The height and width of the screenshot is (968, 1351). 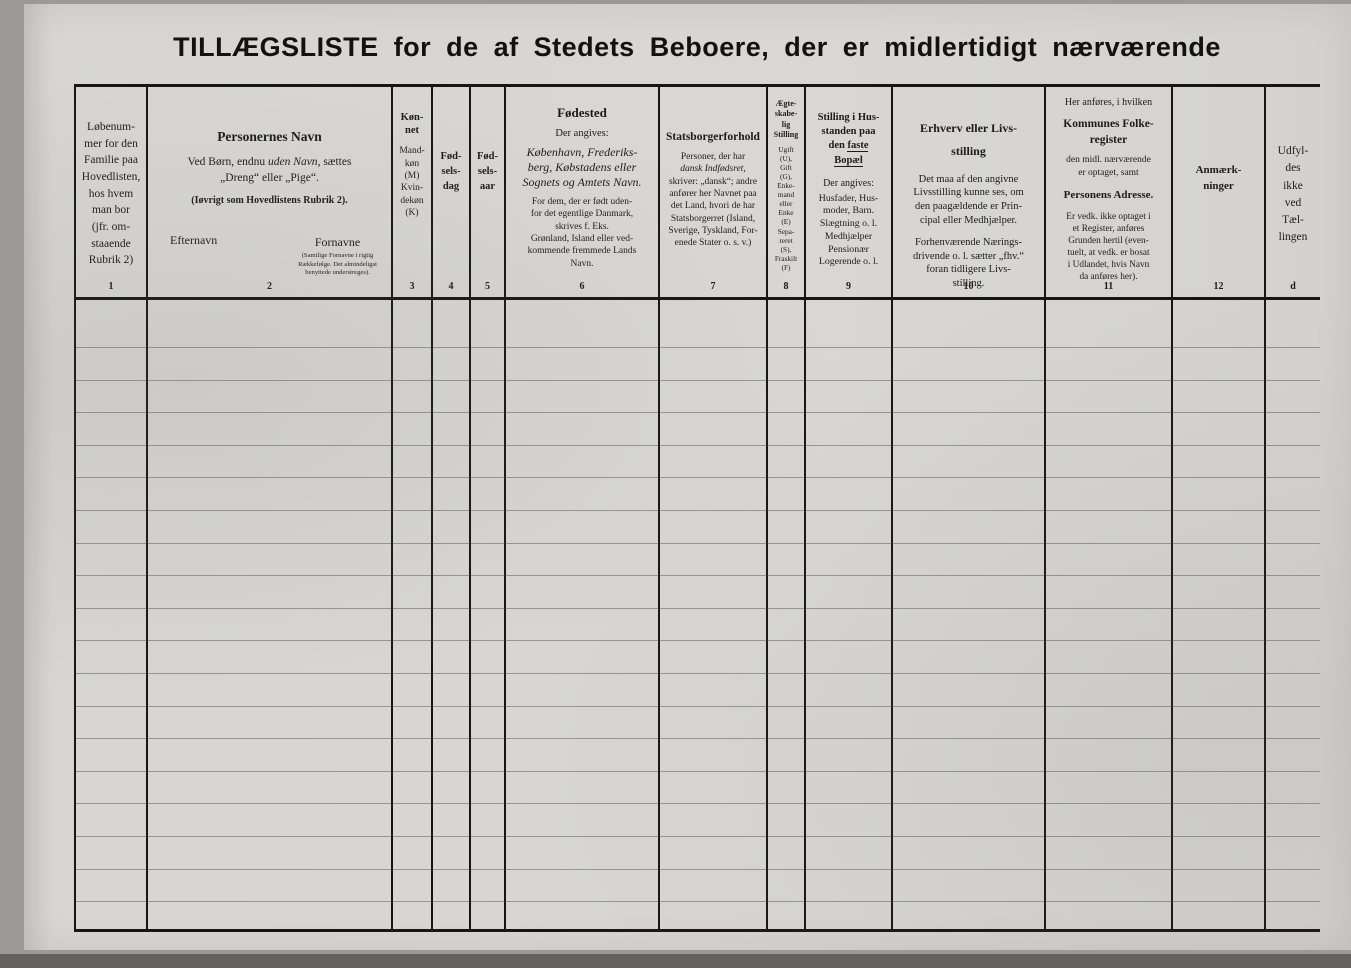 I want to click on col9-sub1: Der angives:, so click(x=848, y=183).